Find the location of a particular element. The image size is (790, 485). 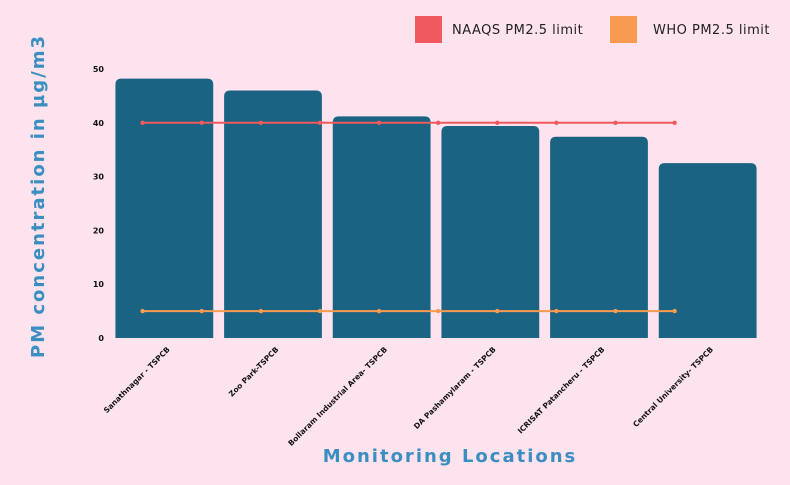

y-tick-label: 30 is located at coordinates (99, 177).